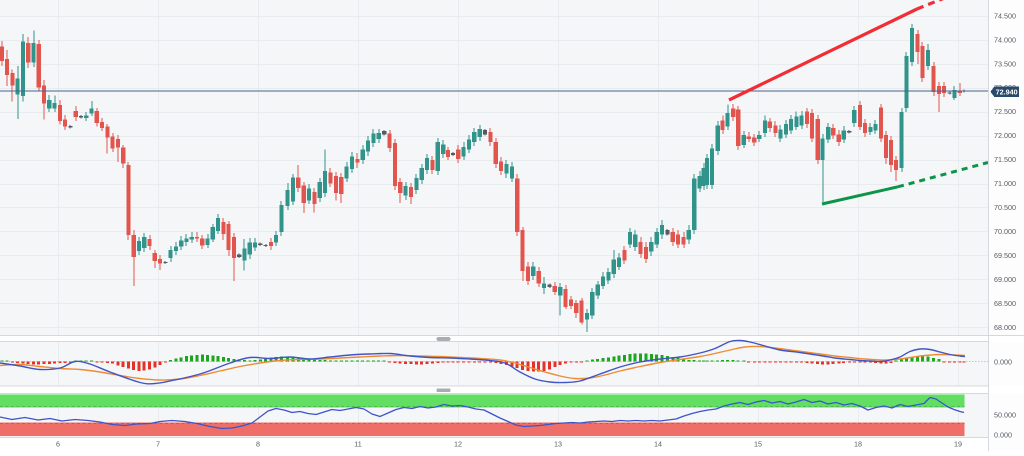 This screenshot has height=456, width=1024. What do you see at coordinates (758, 444) in the screenshot?
I see `svg-text: 15` at bounding box center [758, 444].